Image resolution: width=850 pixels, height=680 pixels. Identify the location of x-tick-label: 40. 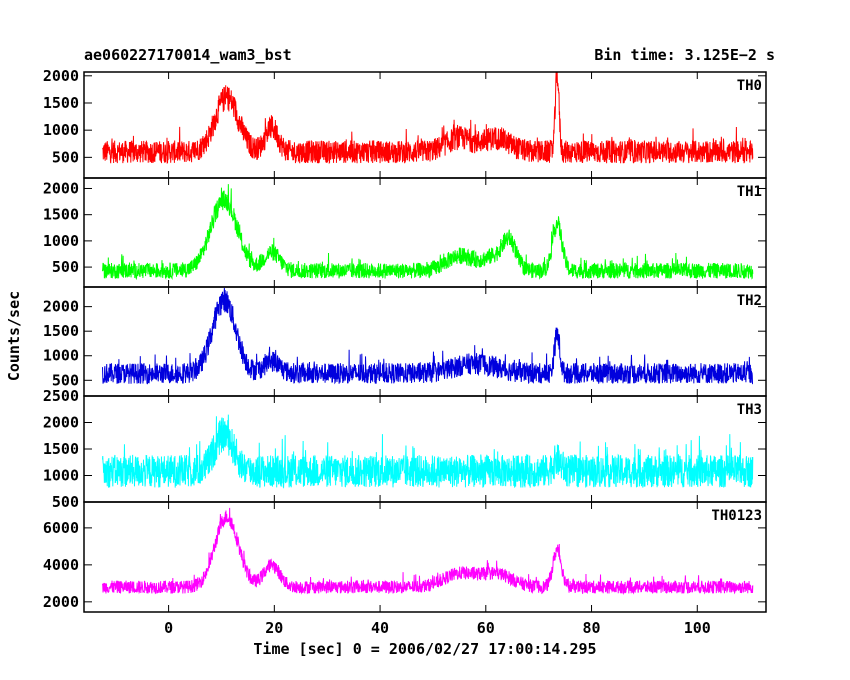
(380, 628).